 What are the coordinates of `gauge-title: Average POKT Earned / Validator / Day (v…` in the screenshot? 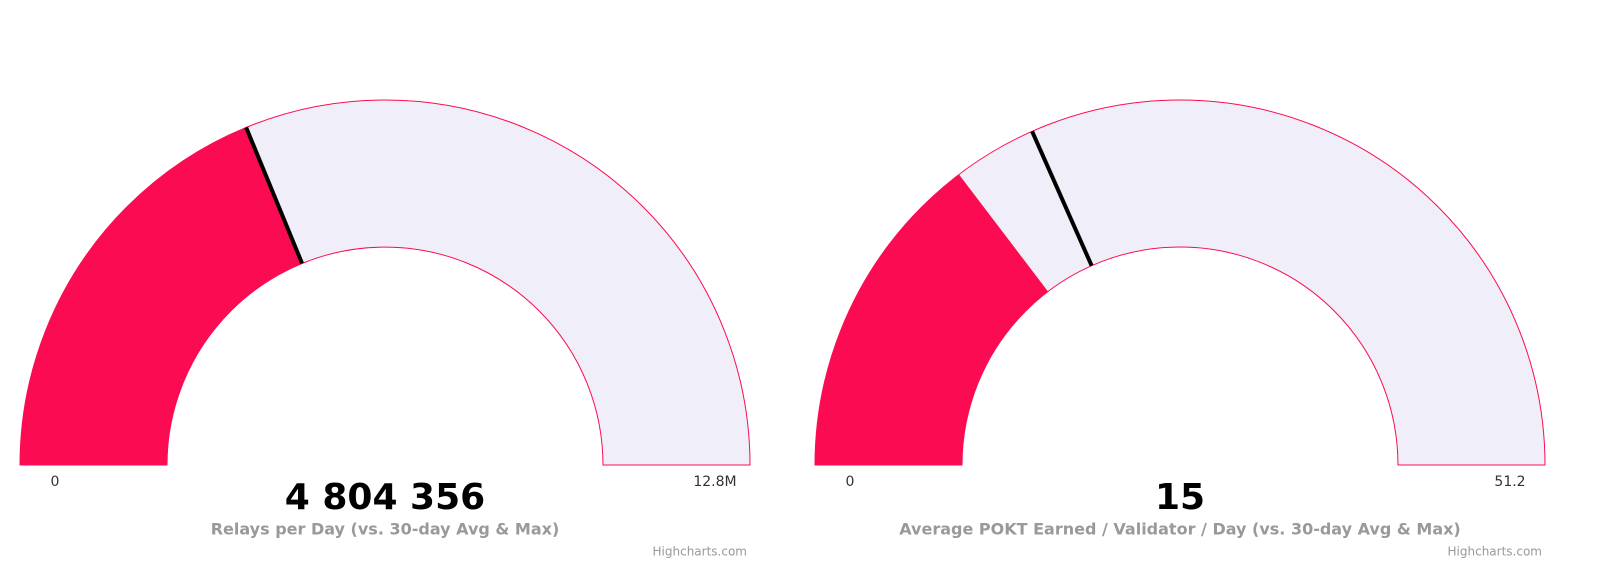 It's located at (1180, 529).